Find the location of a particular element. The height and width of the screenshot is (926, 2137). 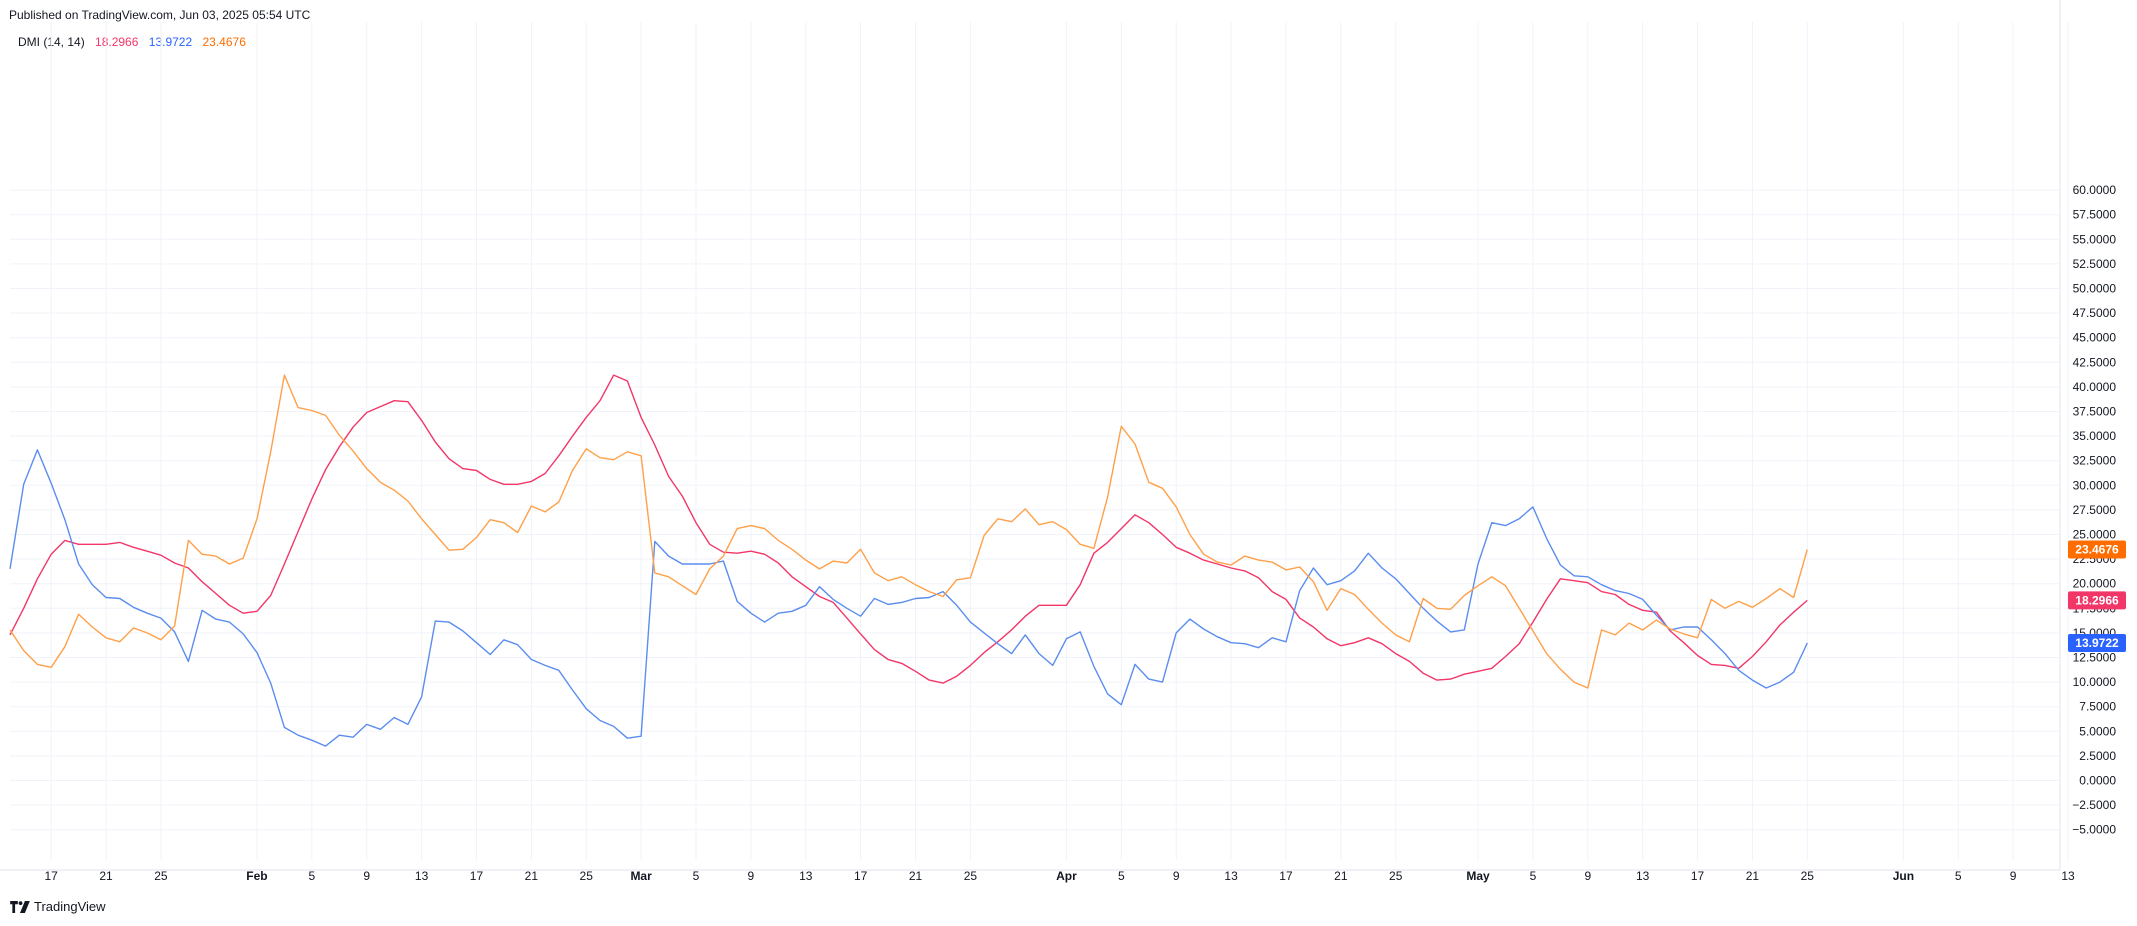

x-tick-label: Jun is located at coordinates (1903, 876).